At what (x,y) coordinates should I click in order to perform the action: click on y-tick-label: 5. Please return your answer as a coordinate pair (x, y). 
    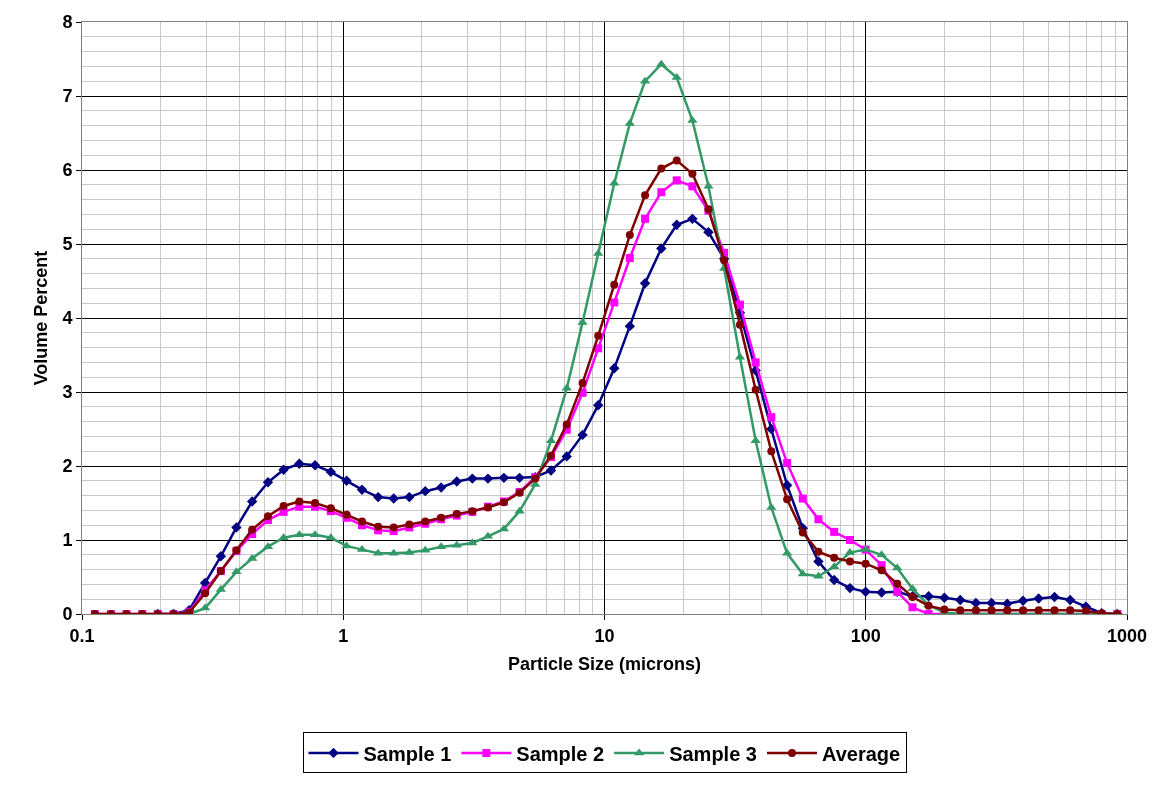
    Looking at the image, I should click on (67, 244).